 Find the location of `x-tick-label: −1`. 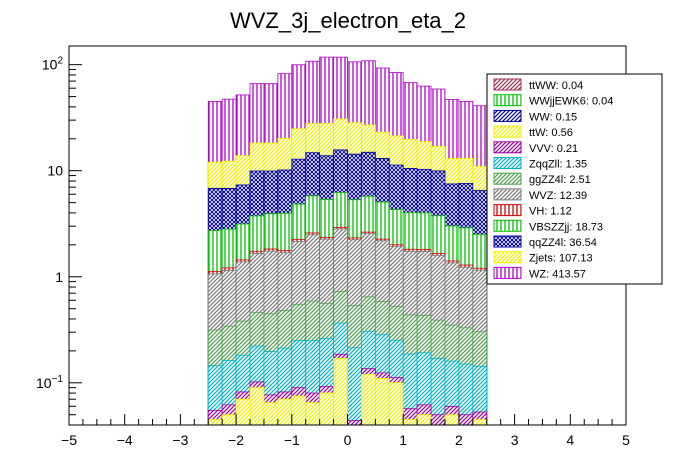

x-tick-label: −1 is located at coordinates (292, 440).